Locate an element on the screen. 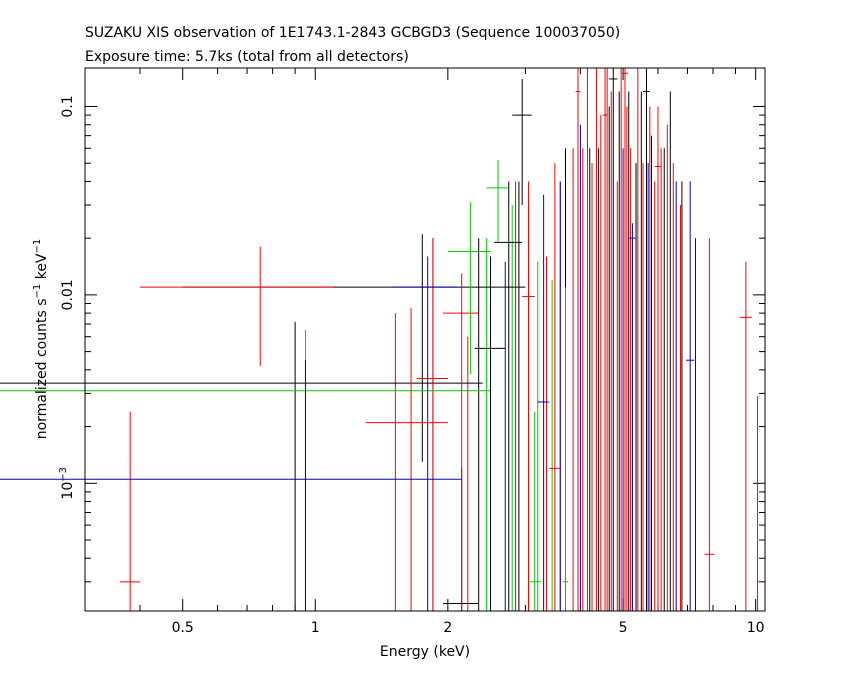 Image resolution: width=850 pixels, height=684 pixels. x-axis-label: Energy (keV) is located at coordinates (425, 652).